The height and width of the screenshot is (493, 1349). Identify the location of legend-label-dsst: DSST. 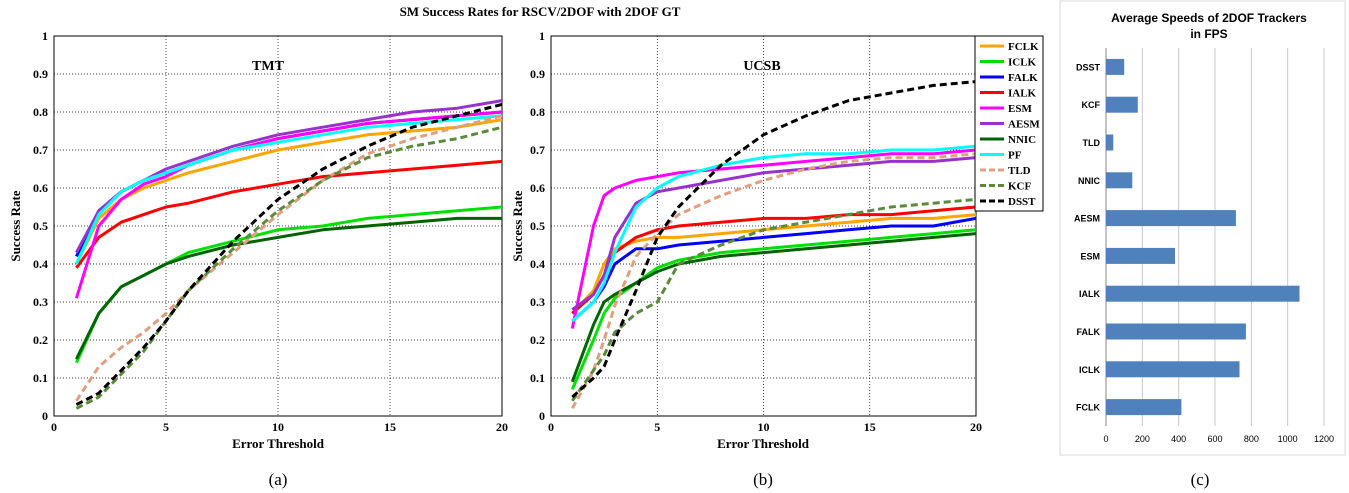
(1022, 202).